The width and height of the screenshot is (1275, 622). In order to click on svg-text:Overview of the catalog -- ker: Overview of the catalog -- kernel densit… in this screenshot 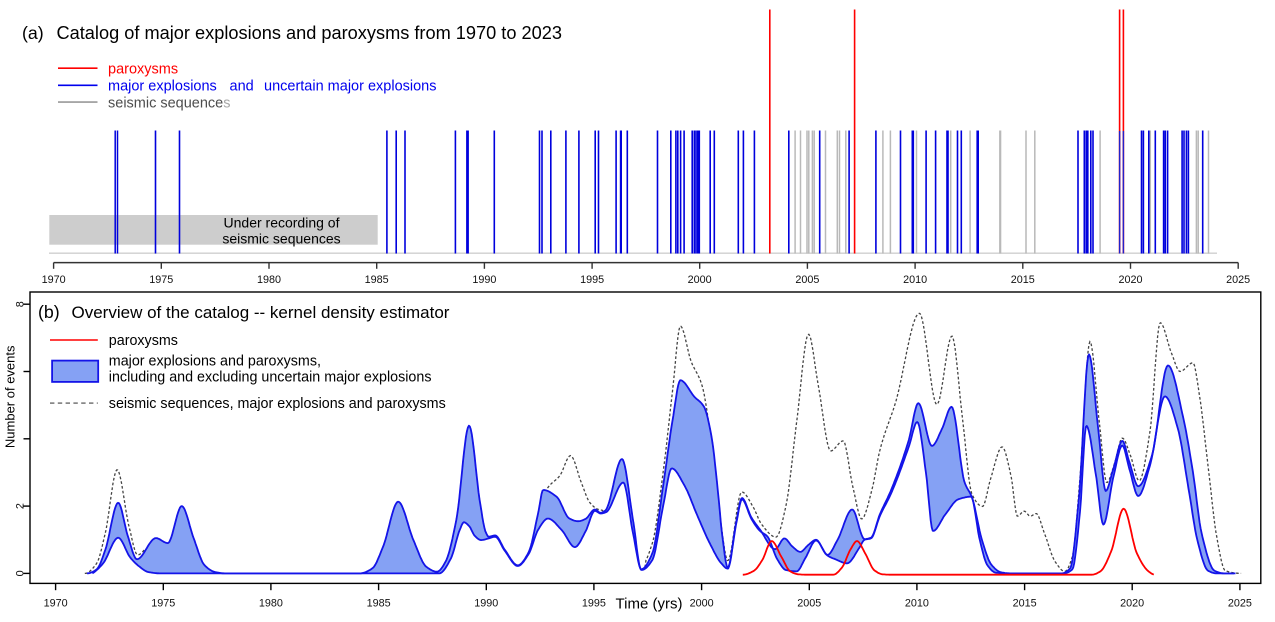, I will do `click(261, 312)`.